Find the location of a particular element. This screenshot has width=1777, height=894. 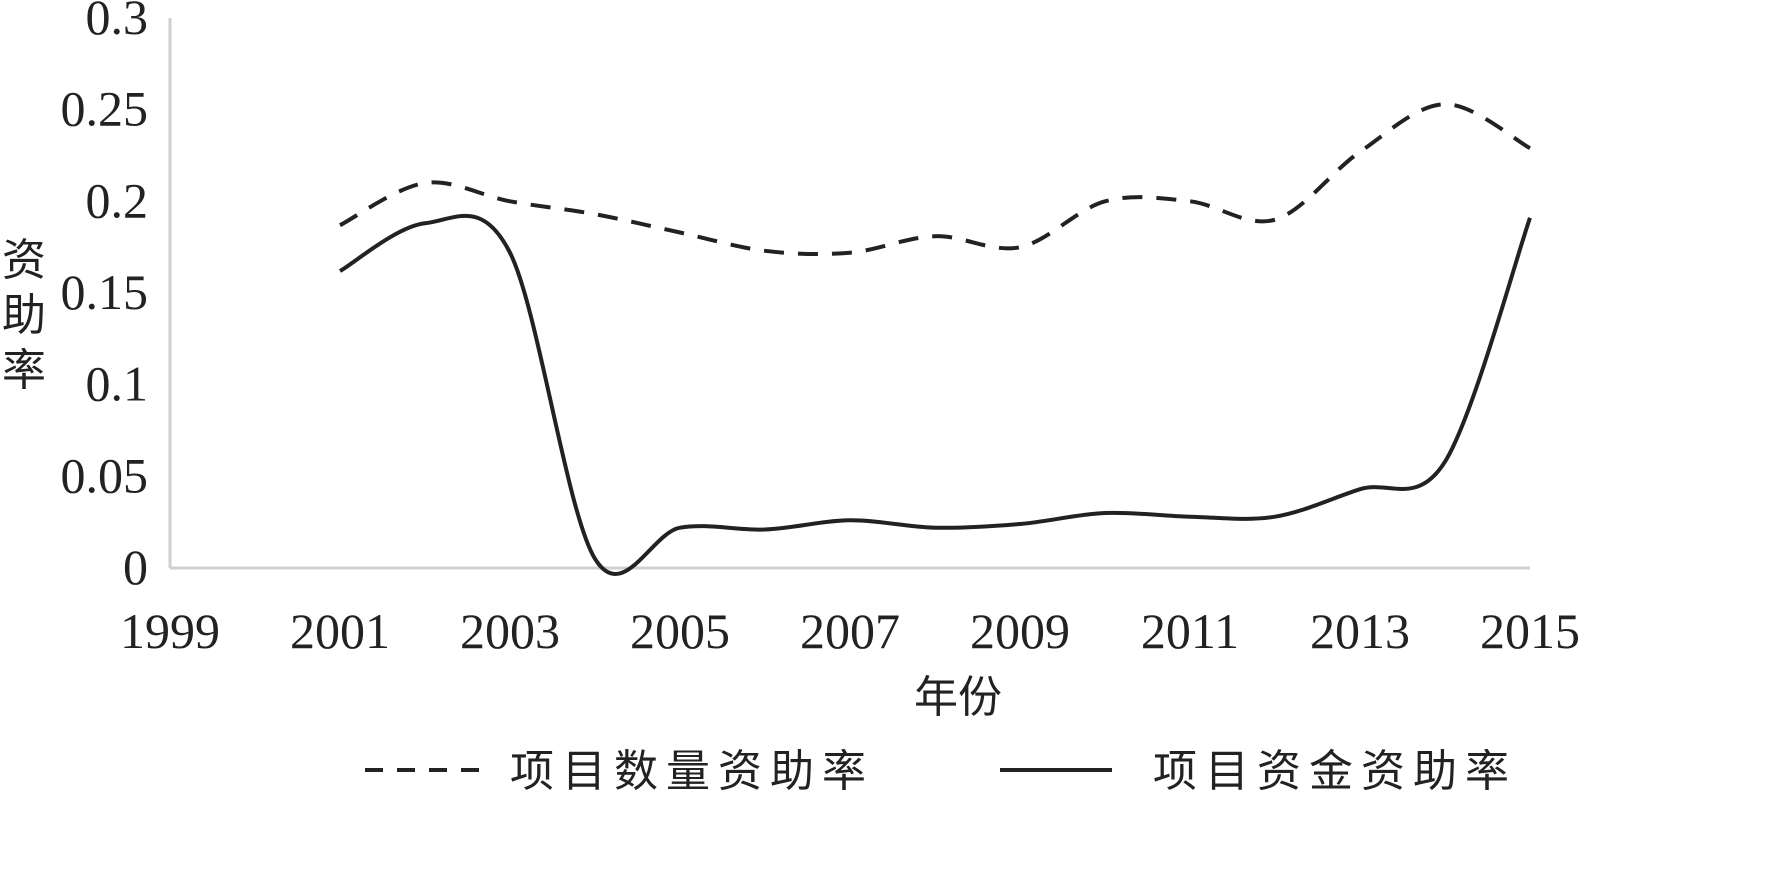

x-tick-label: 1999 is located at coordinates (170, 631).